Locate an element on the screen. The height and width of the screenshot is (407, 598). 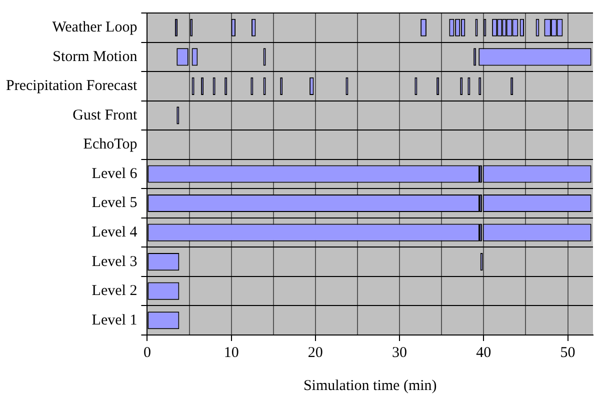
y-tick-label: Storm Motion is located at coordinates (95, 56).